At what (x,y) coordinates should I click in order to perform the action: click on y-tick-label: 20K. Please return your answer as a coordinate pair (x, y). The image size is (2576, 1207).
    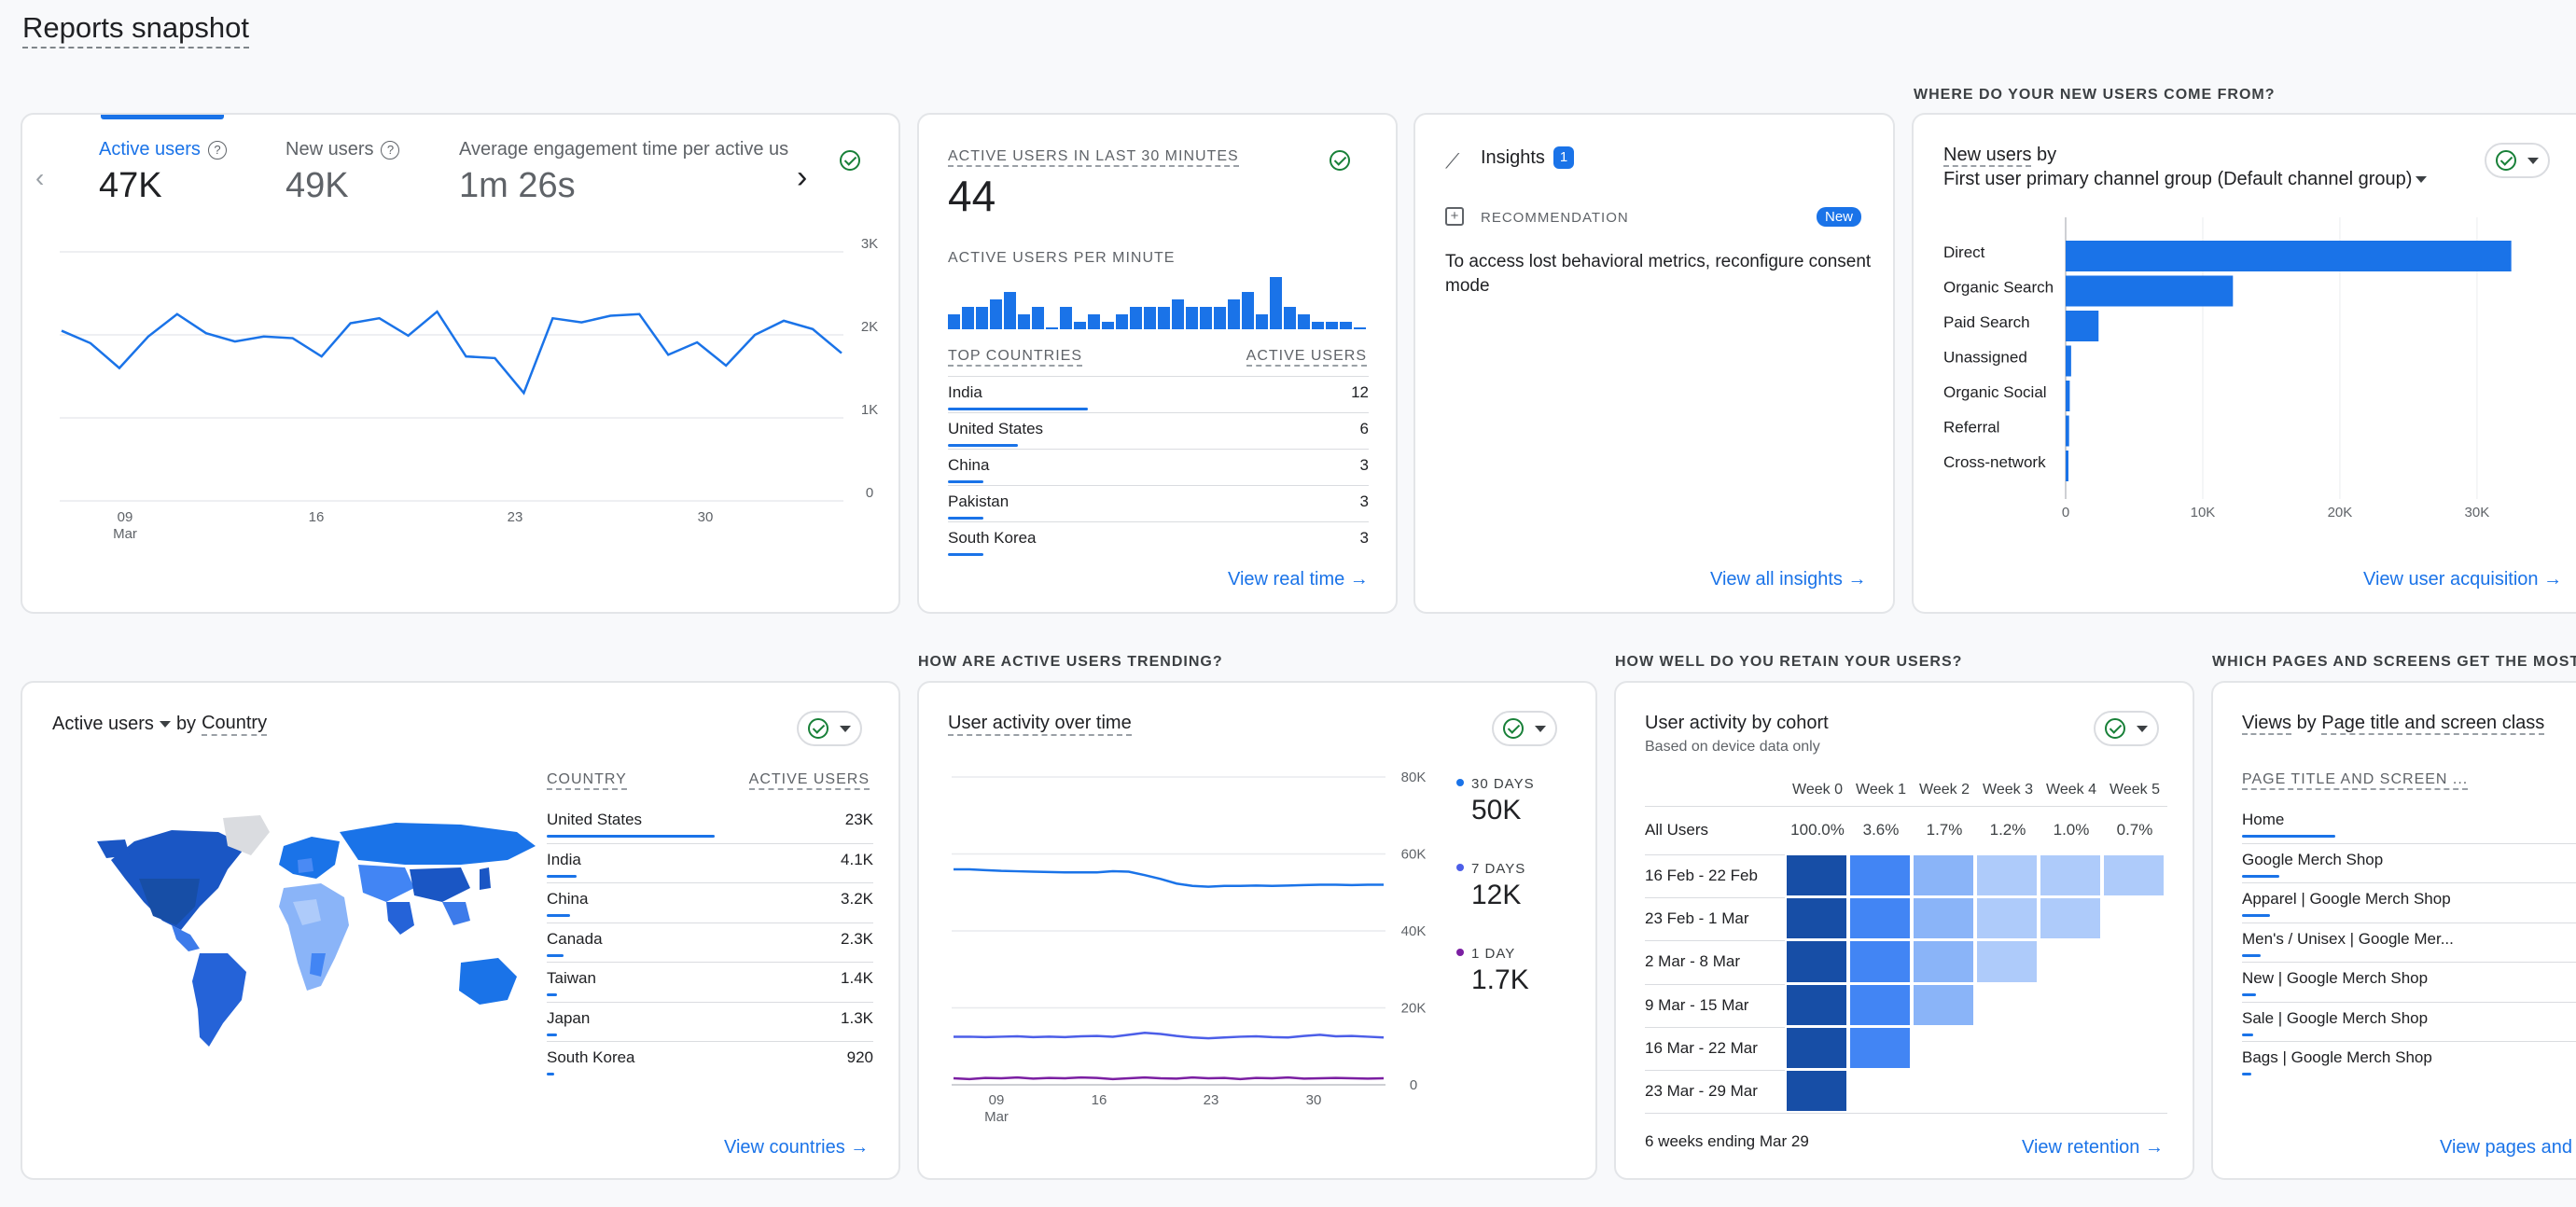
    Looking at the image, I should click on (1414, 1009).